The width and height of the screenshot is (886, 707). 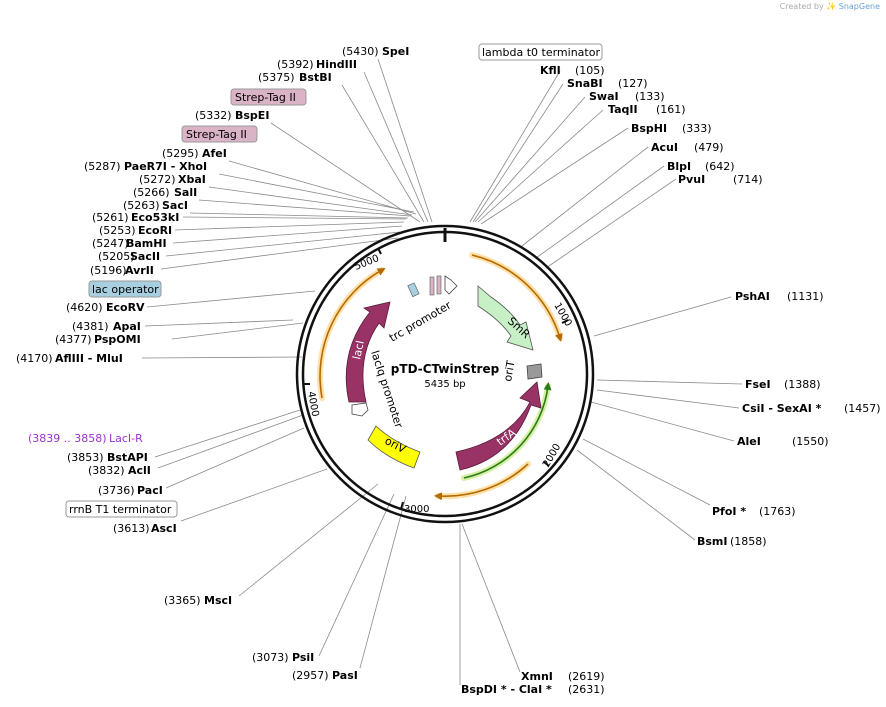 I want to click on restriction-site: (3365) MscI, so click(x=198, y=600).